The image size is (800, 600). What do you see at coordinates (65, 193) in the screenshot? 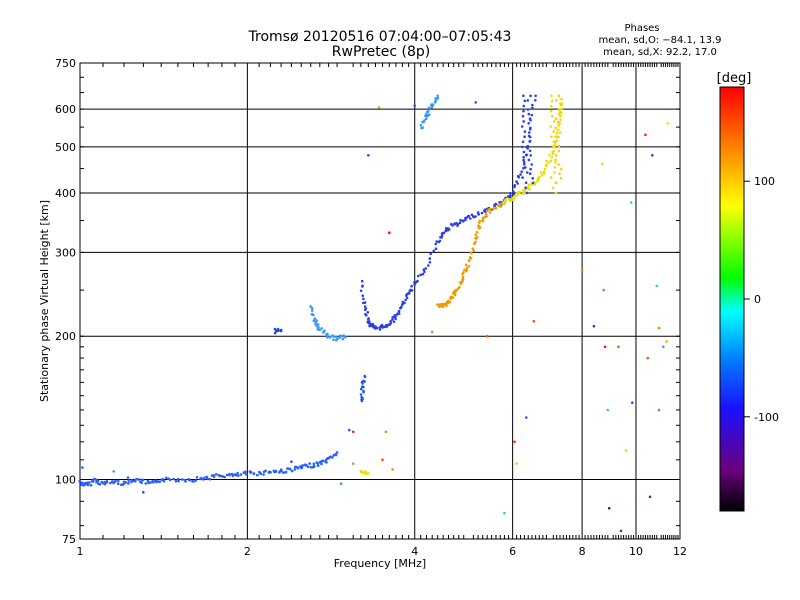
I see `y-tick-label: 400` at bounding box center [65, 193].